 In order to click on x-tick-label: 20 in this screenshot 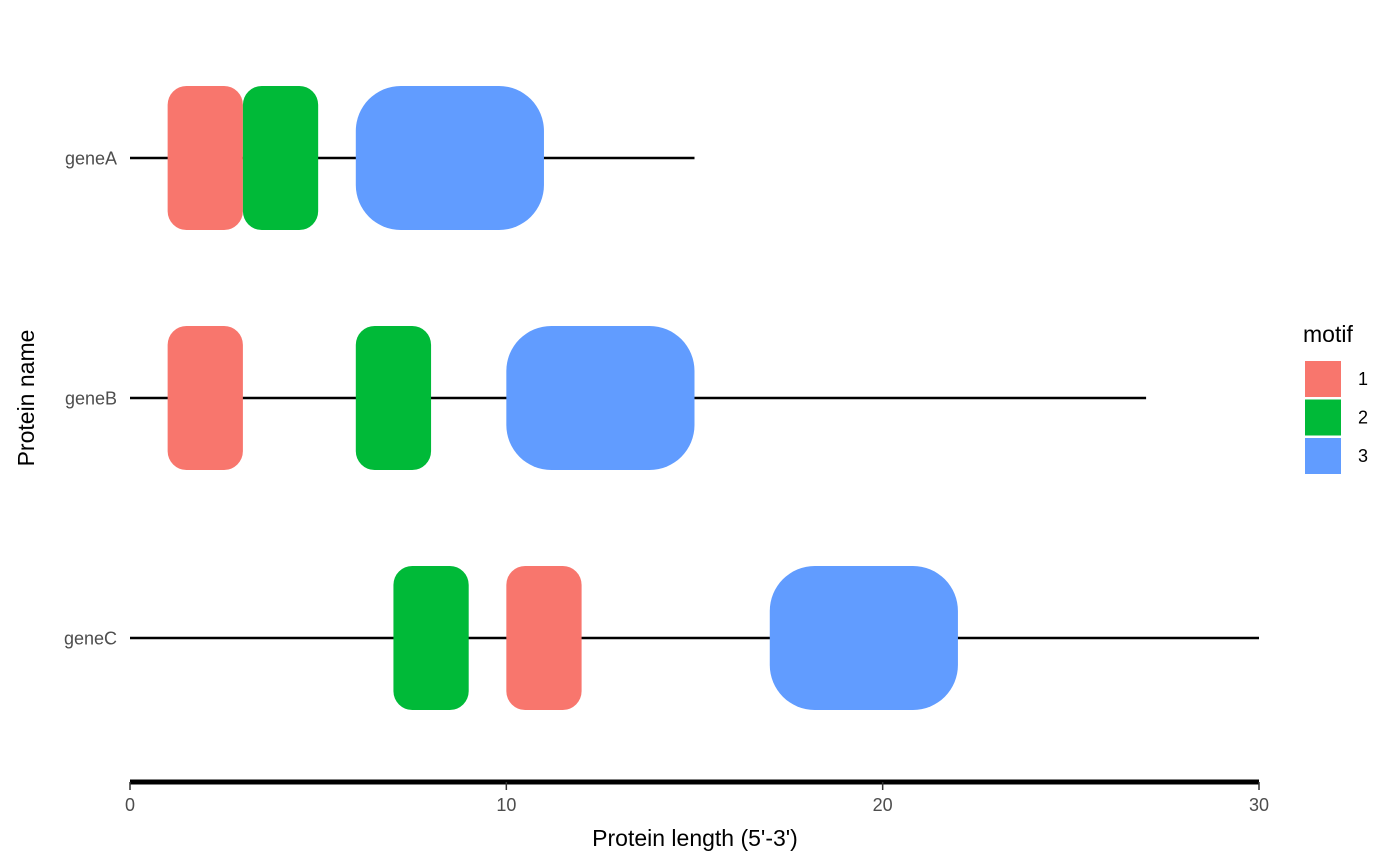, I will do `click(883, 805)`.